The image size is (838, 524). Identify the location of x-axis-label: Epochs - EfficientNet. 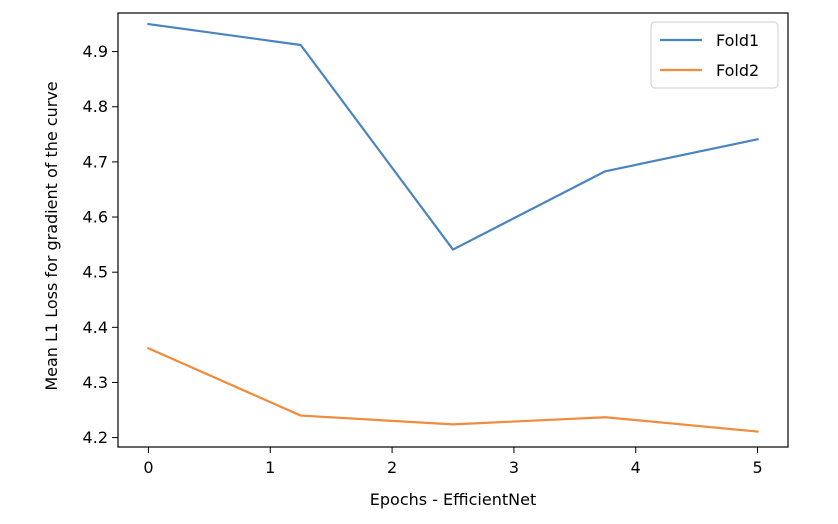
(453, 499).